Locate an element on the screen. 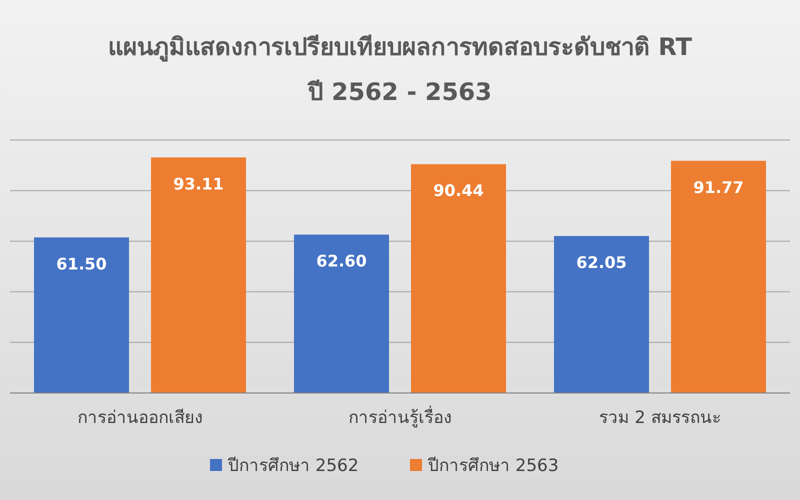  x-tick-label: การอ่านรู้เรื่อง is located at coordinates (400, 416).